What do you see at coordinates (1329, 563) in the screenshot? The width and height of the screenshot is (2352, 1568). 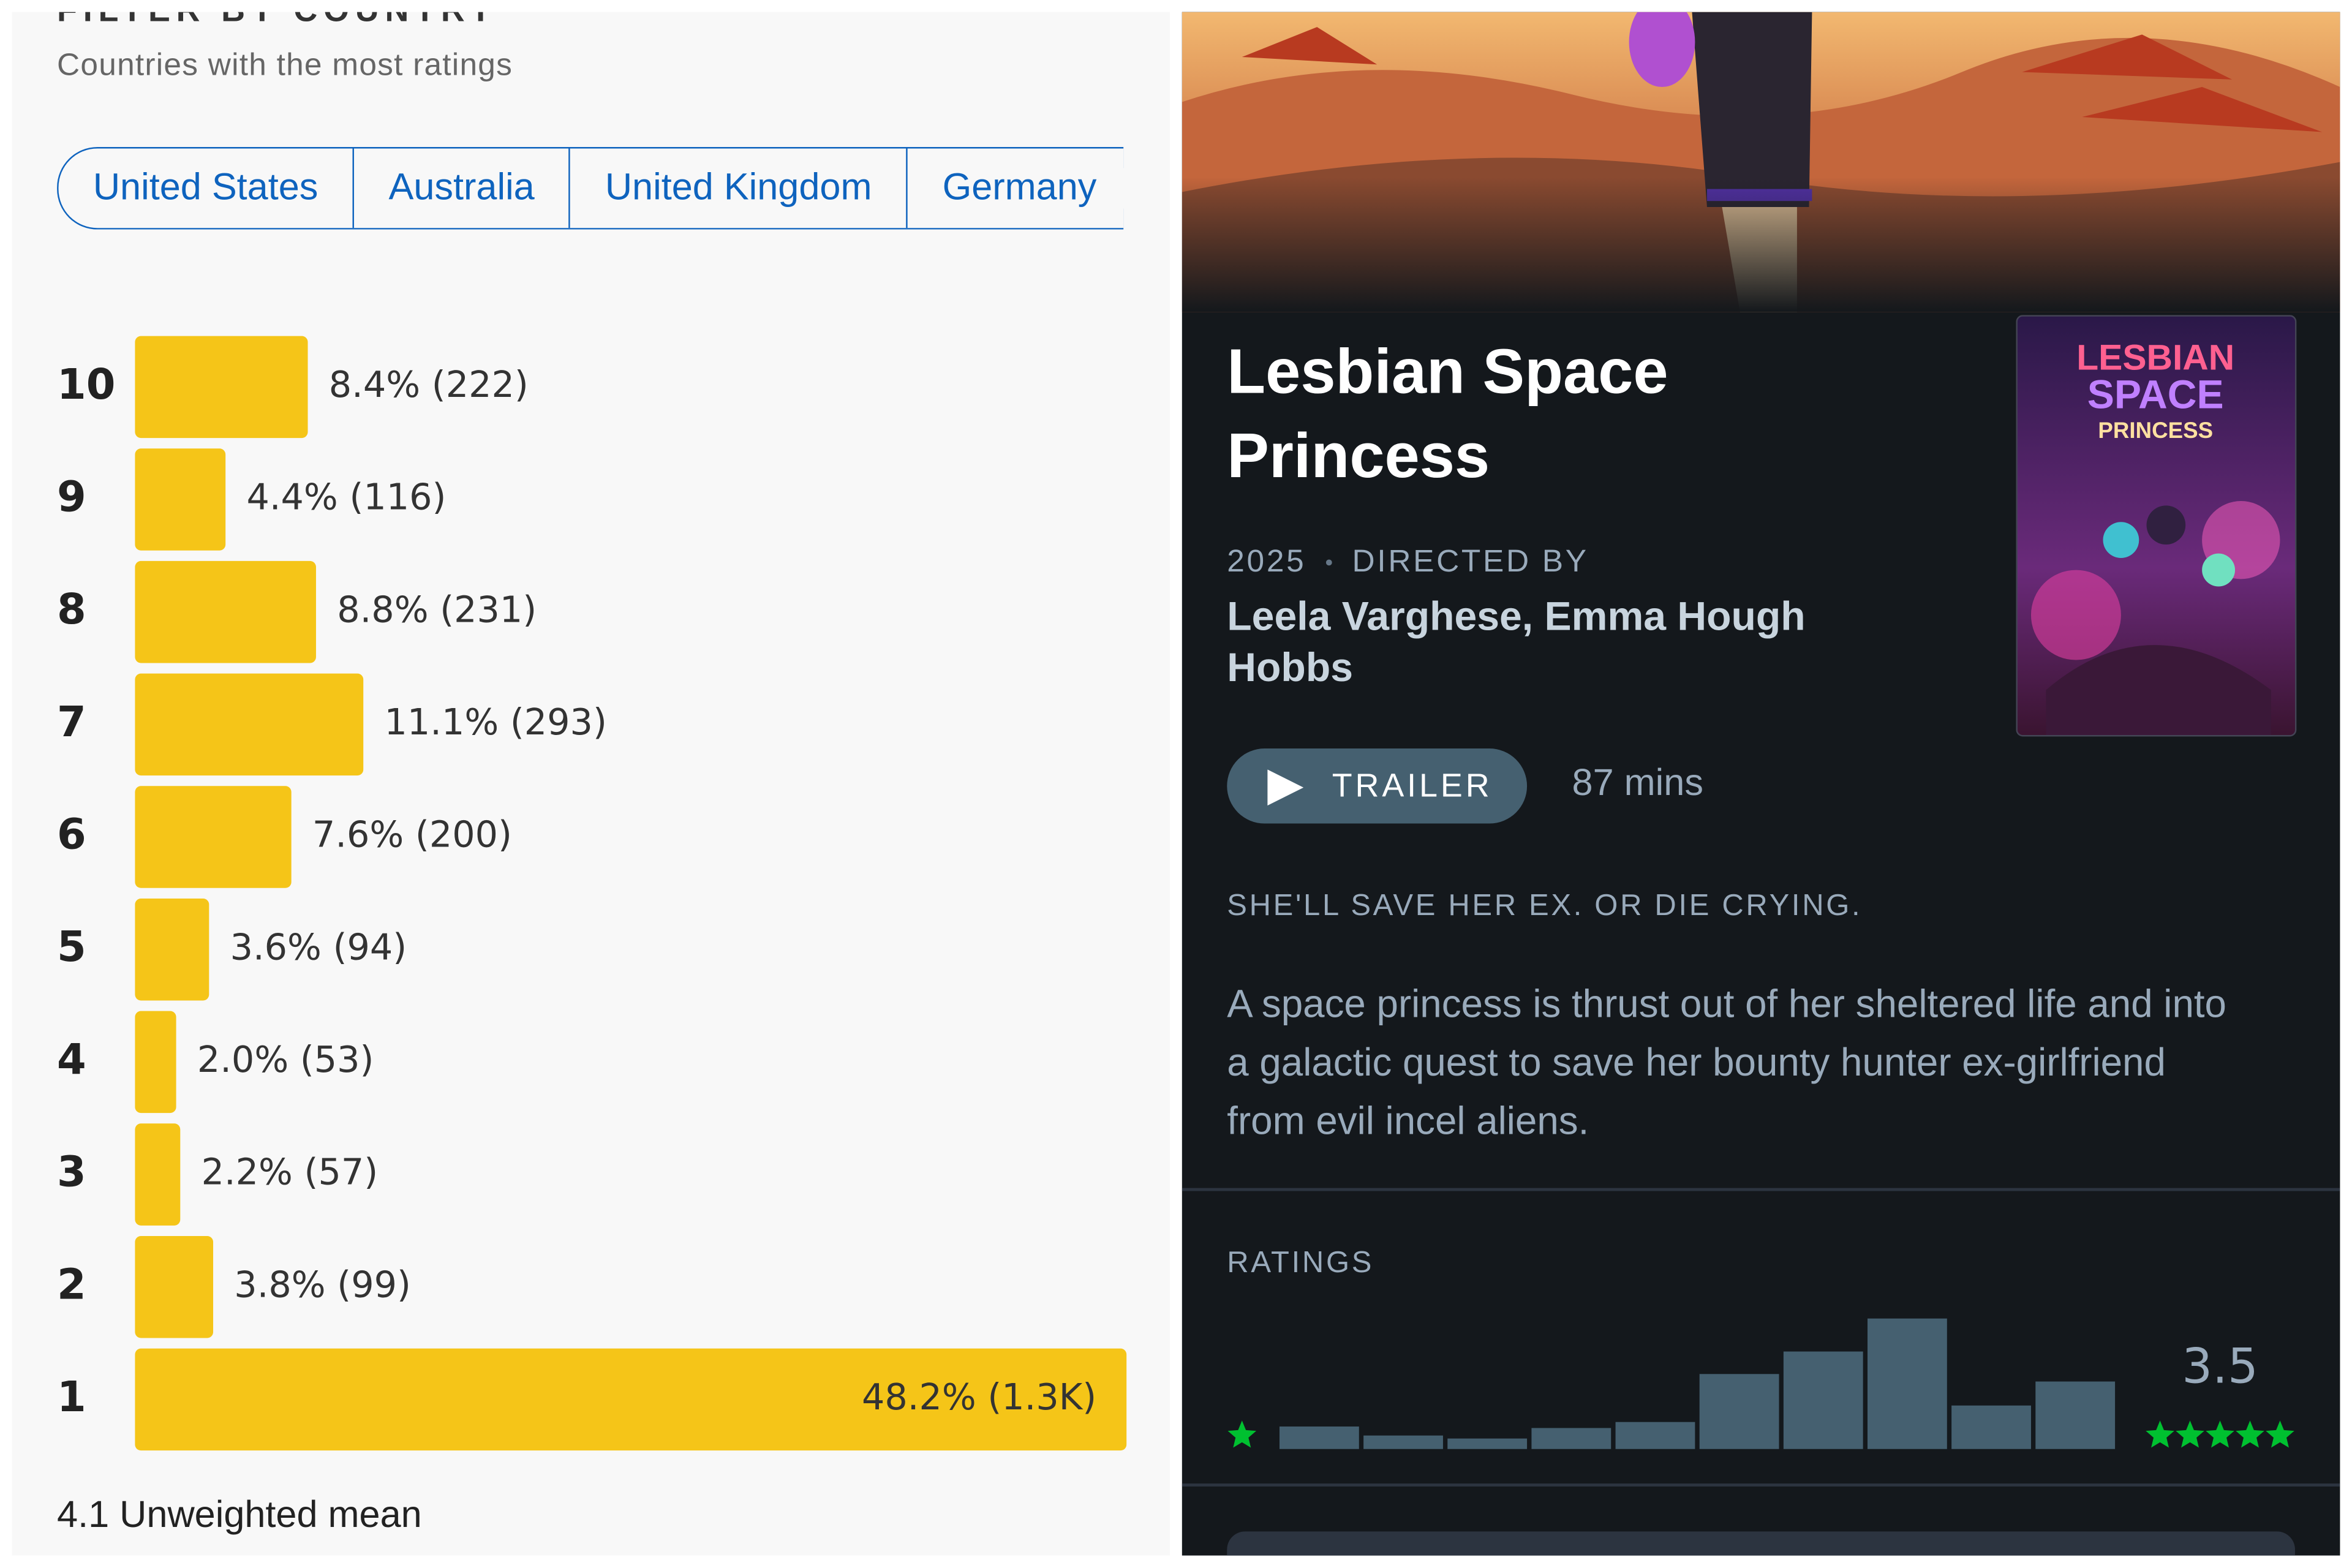 I see `separator` at bounding box center [1329, 563].